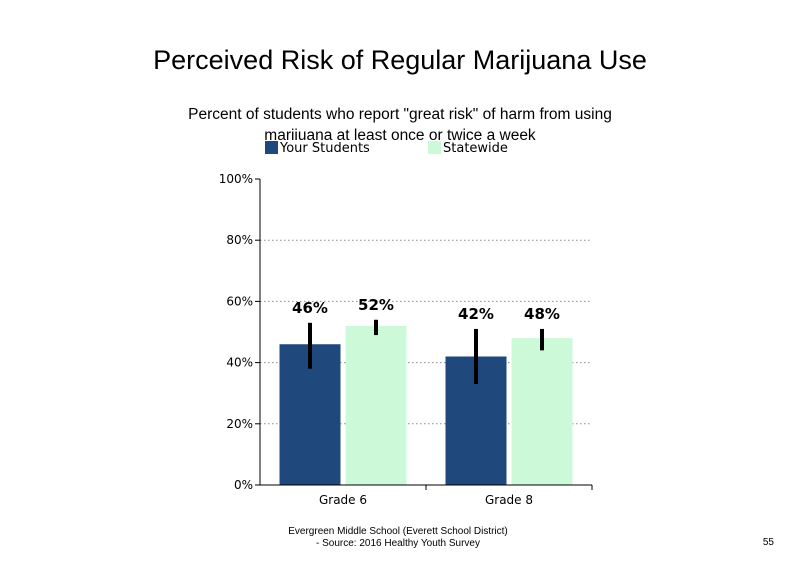 The height and width of the screenshot is (568, 800). Describe the element at coordinates (236, 179) in the screenshot. I see `y-tick-label: 100%` at that location.